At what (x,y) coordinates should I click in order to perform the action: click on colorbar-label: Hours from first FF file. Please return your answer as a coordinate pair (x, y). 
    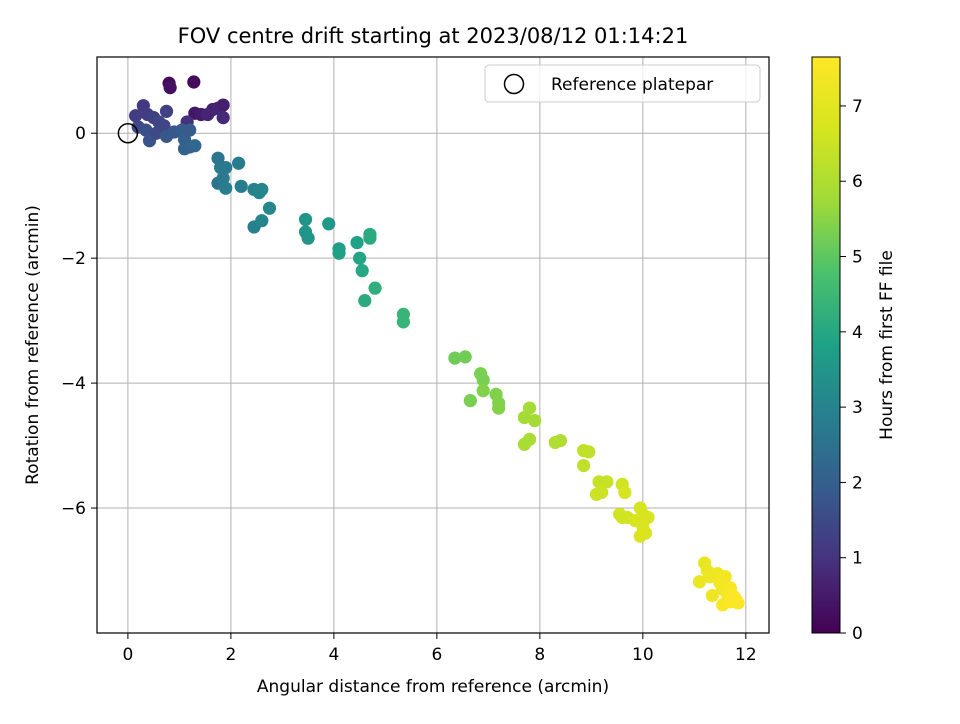
    Looking at the image, I should click on (887, 345).